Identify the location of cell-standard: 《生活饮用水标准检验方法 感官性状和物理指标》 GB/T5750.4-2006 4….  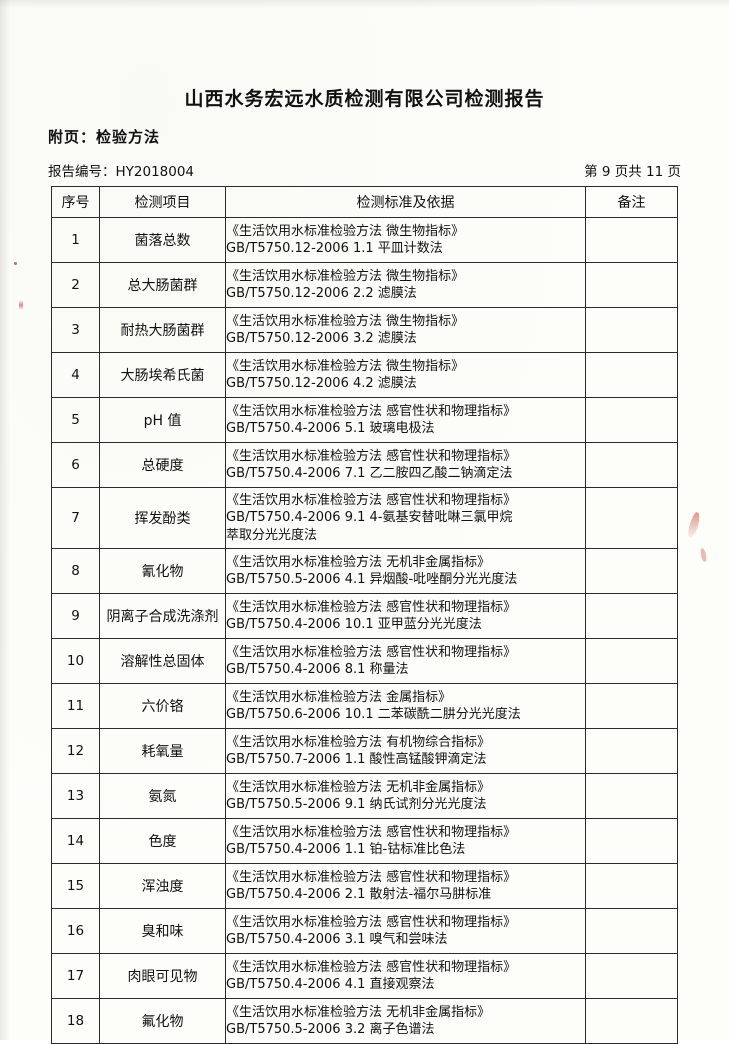
(405, 976).